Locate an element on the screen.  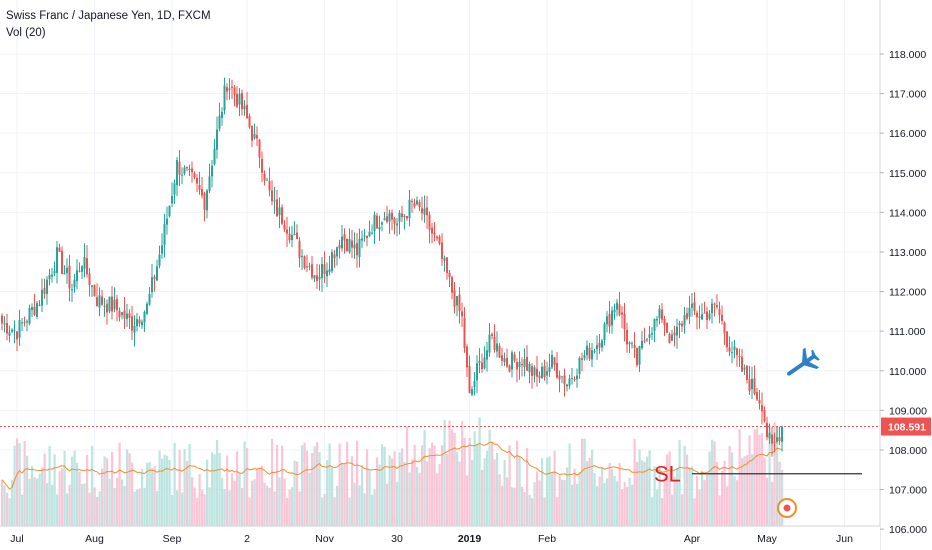
stop-loss-label: SL is located at coordinates (667, 474).